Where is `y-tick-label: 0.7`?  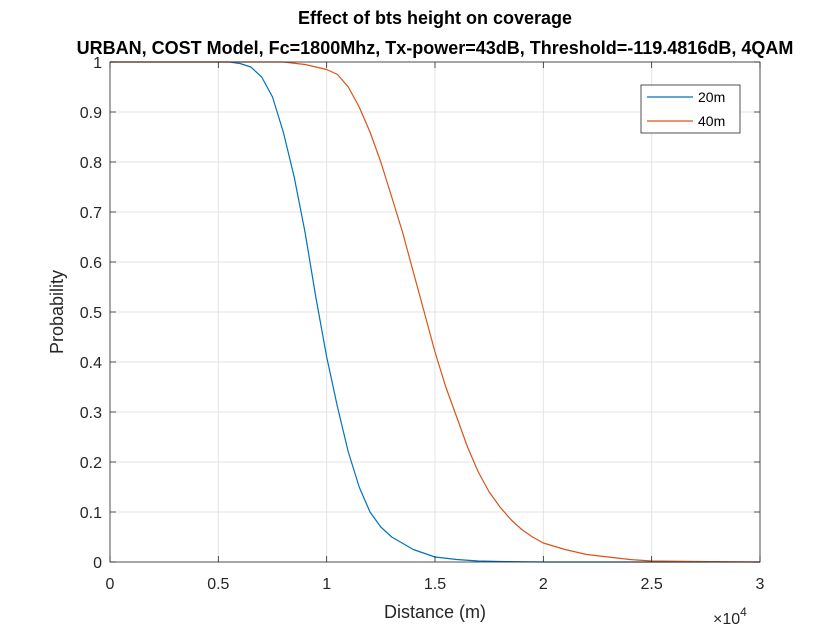
y-tick-label: 0.7 is located at coordinates (91, 213).